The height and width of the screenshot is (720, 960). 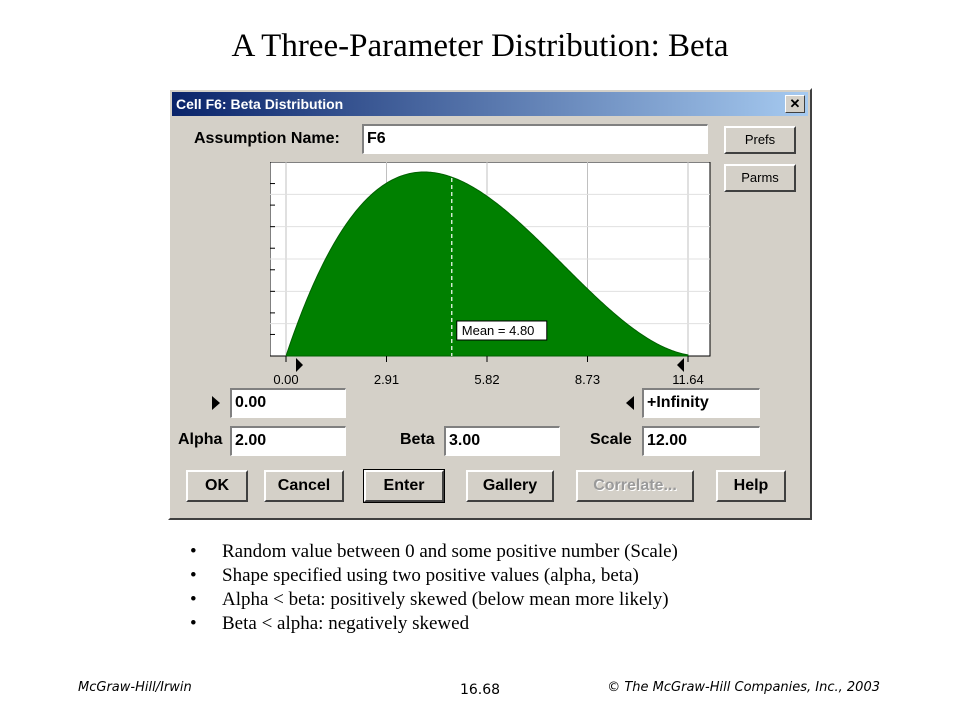 I want to click on bullet-item: Beta < alpha: negatively skewed, so click(x=434, y=624).